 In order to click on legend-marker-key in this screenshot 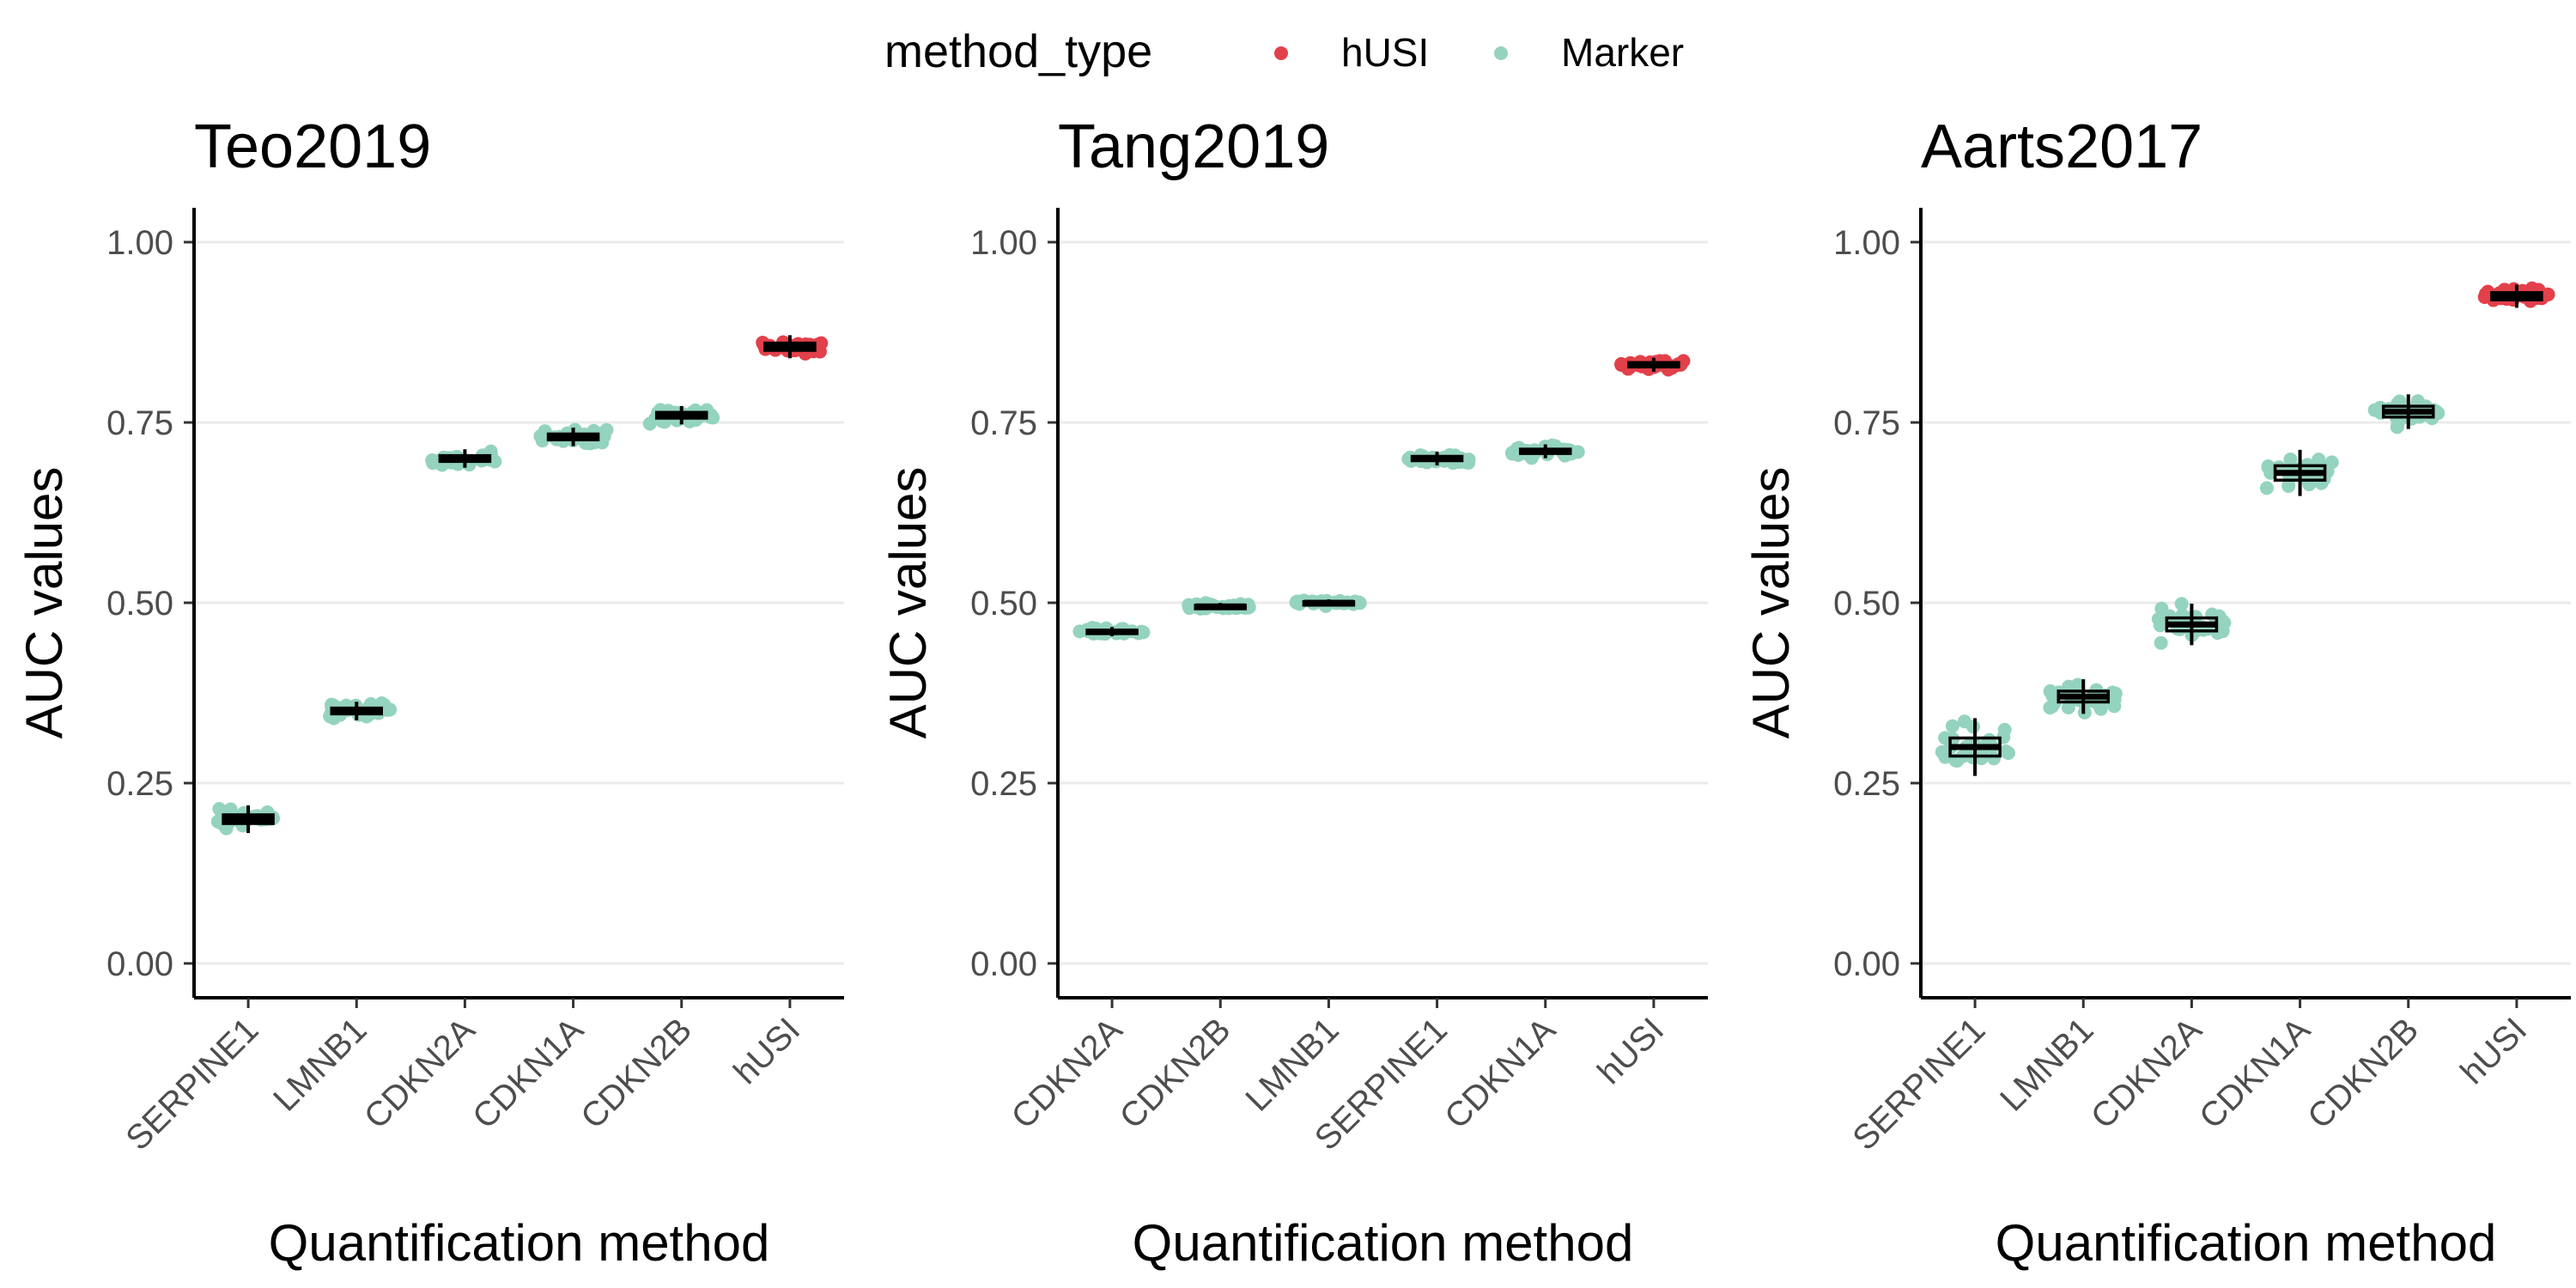, I will do `click(1501, 53)`.